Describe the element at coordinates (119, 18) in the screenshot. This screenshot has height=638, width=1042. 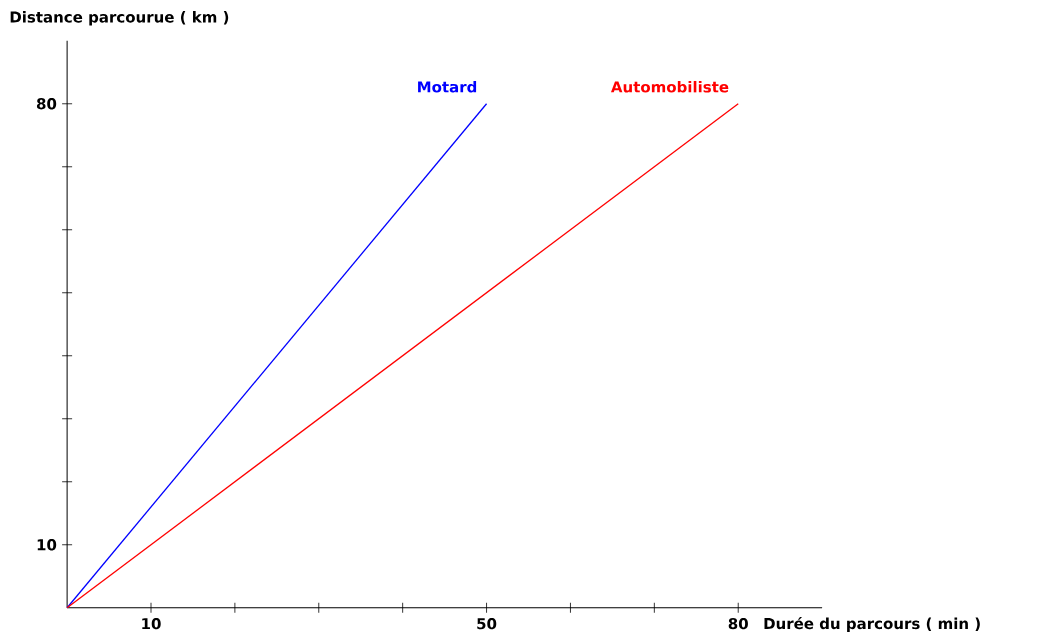
I see `y-axis-title: Distance parcourue ( km )` at that location.